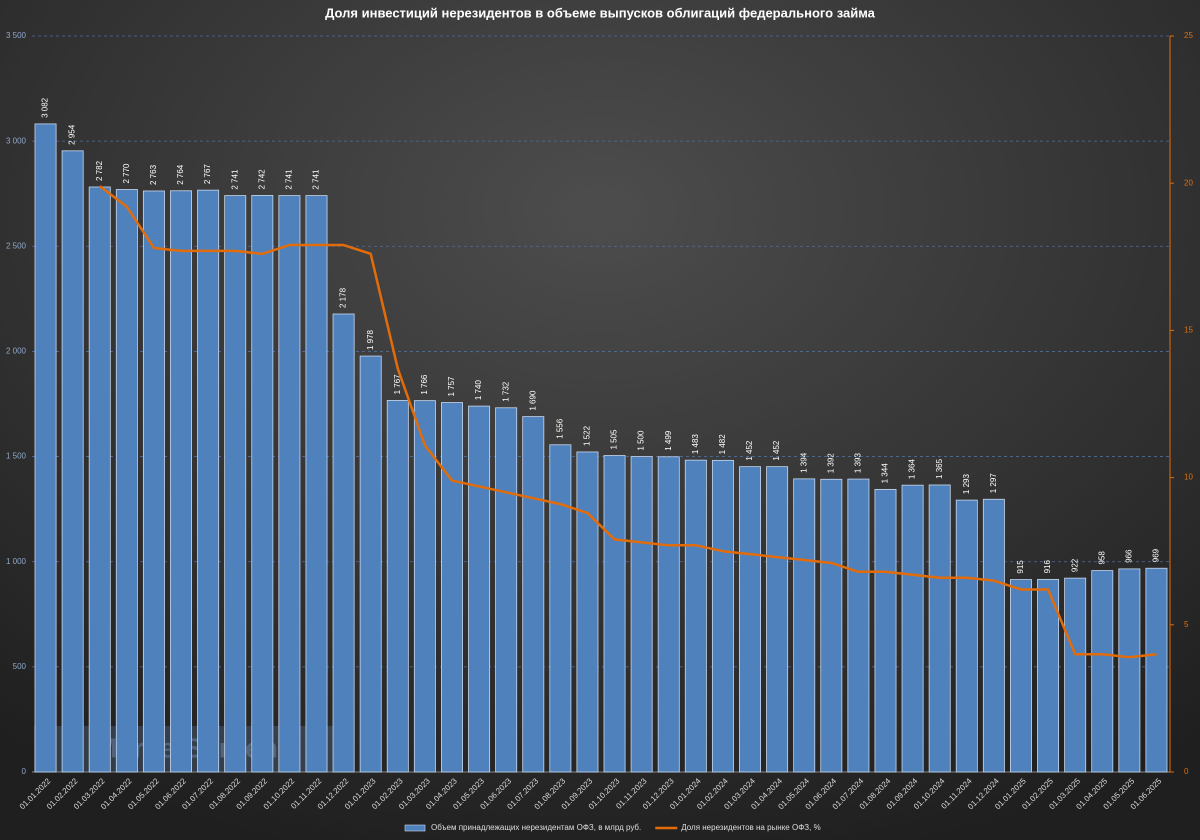  What do you see at coordinates (478, 390) in the screenshot?
I see `data-label: 1 740` at bounding box center [478, 390].